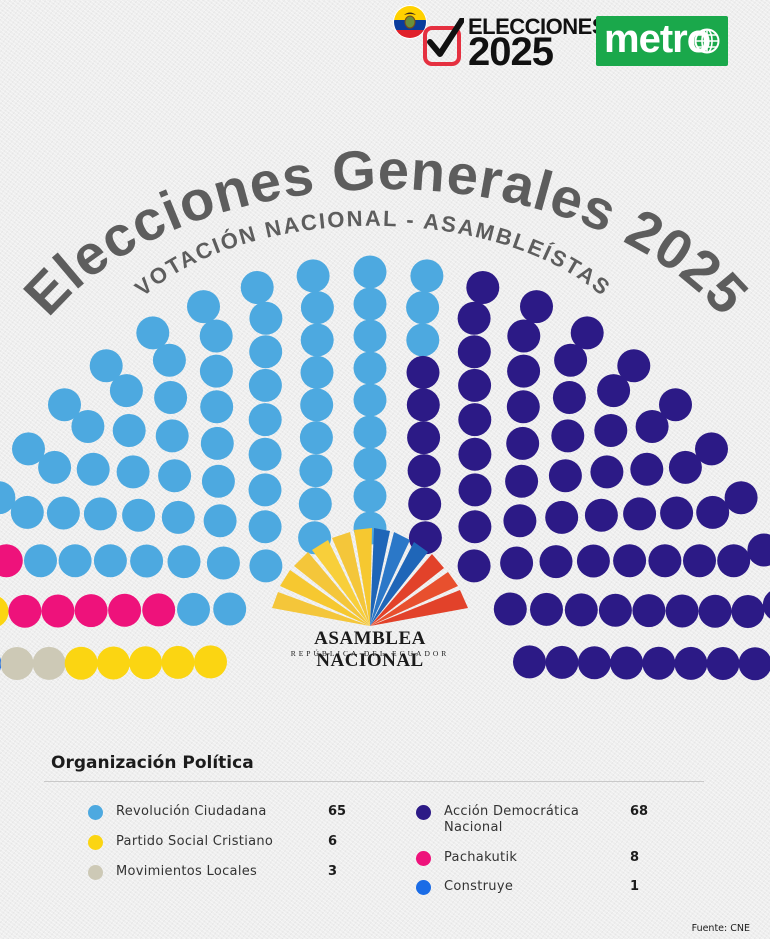 The height and width of the screenshot is (939, 770). Describe the element at coordinates (511, 52) in the screenshot. I see `elecciones-year: 2025` at that location.